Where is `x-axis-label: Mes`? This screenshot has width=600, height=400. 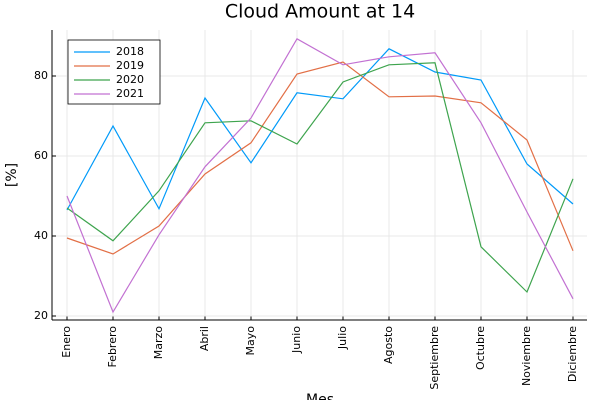
x-axis-label: Mes is located at coordinates (320, 396).